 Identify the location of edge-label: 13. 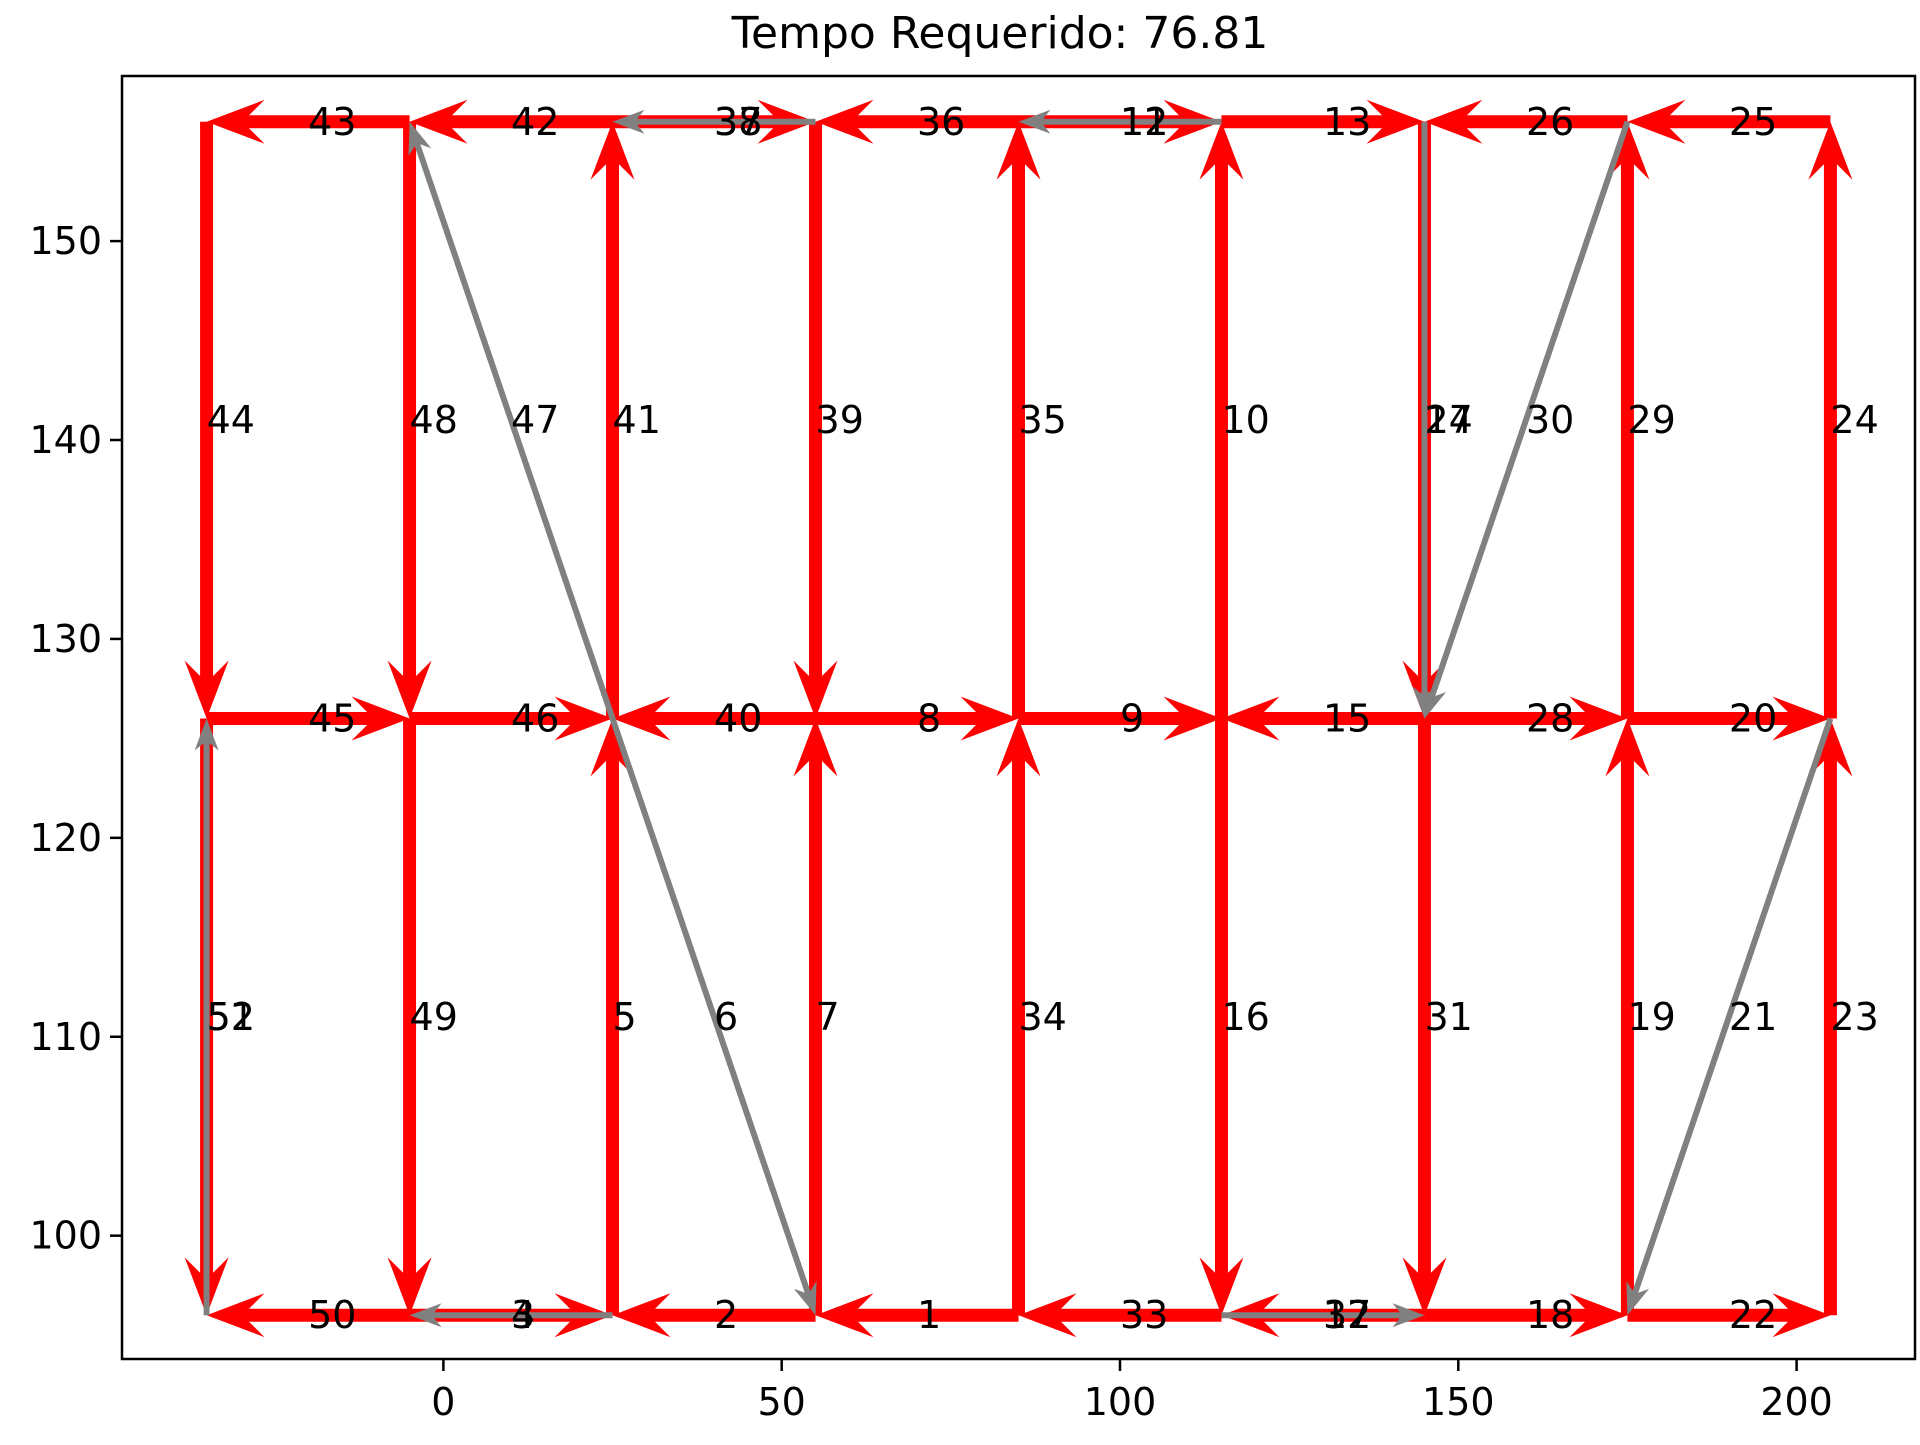
(1347, 122).